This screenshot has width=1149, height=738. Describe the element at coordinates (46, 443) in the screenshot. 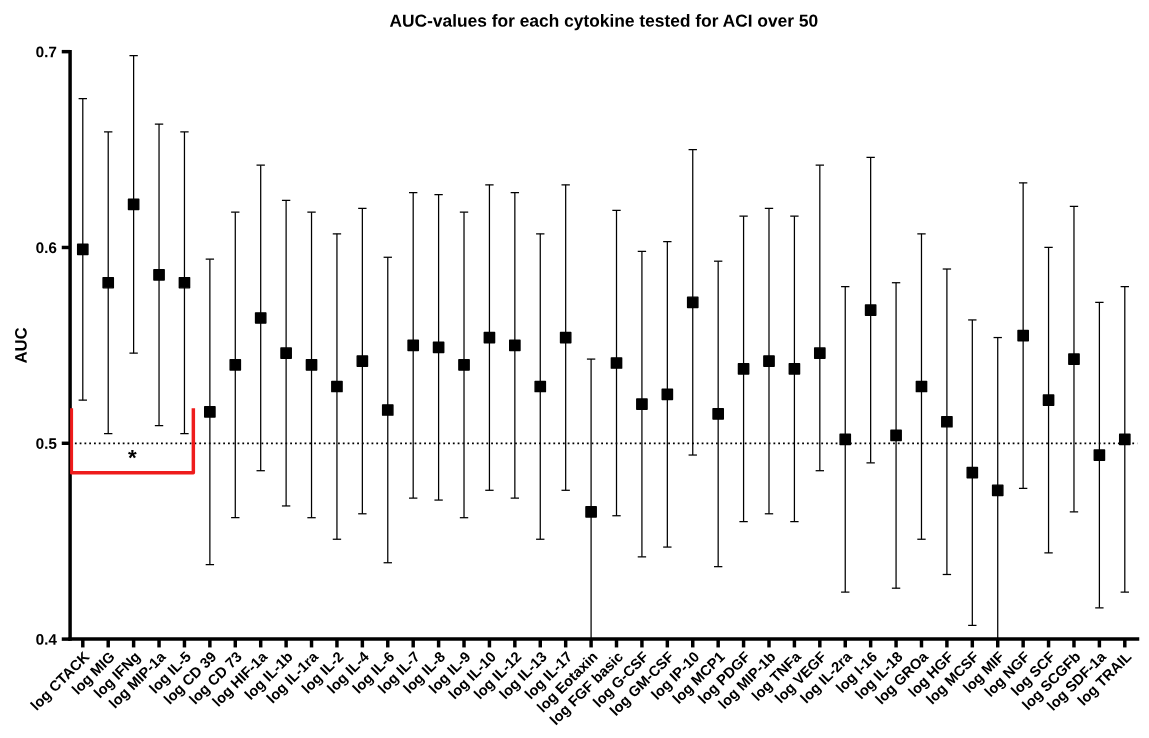

I see `y-tick-label: 0.5` at that location.